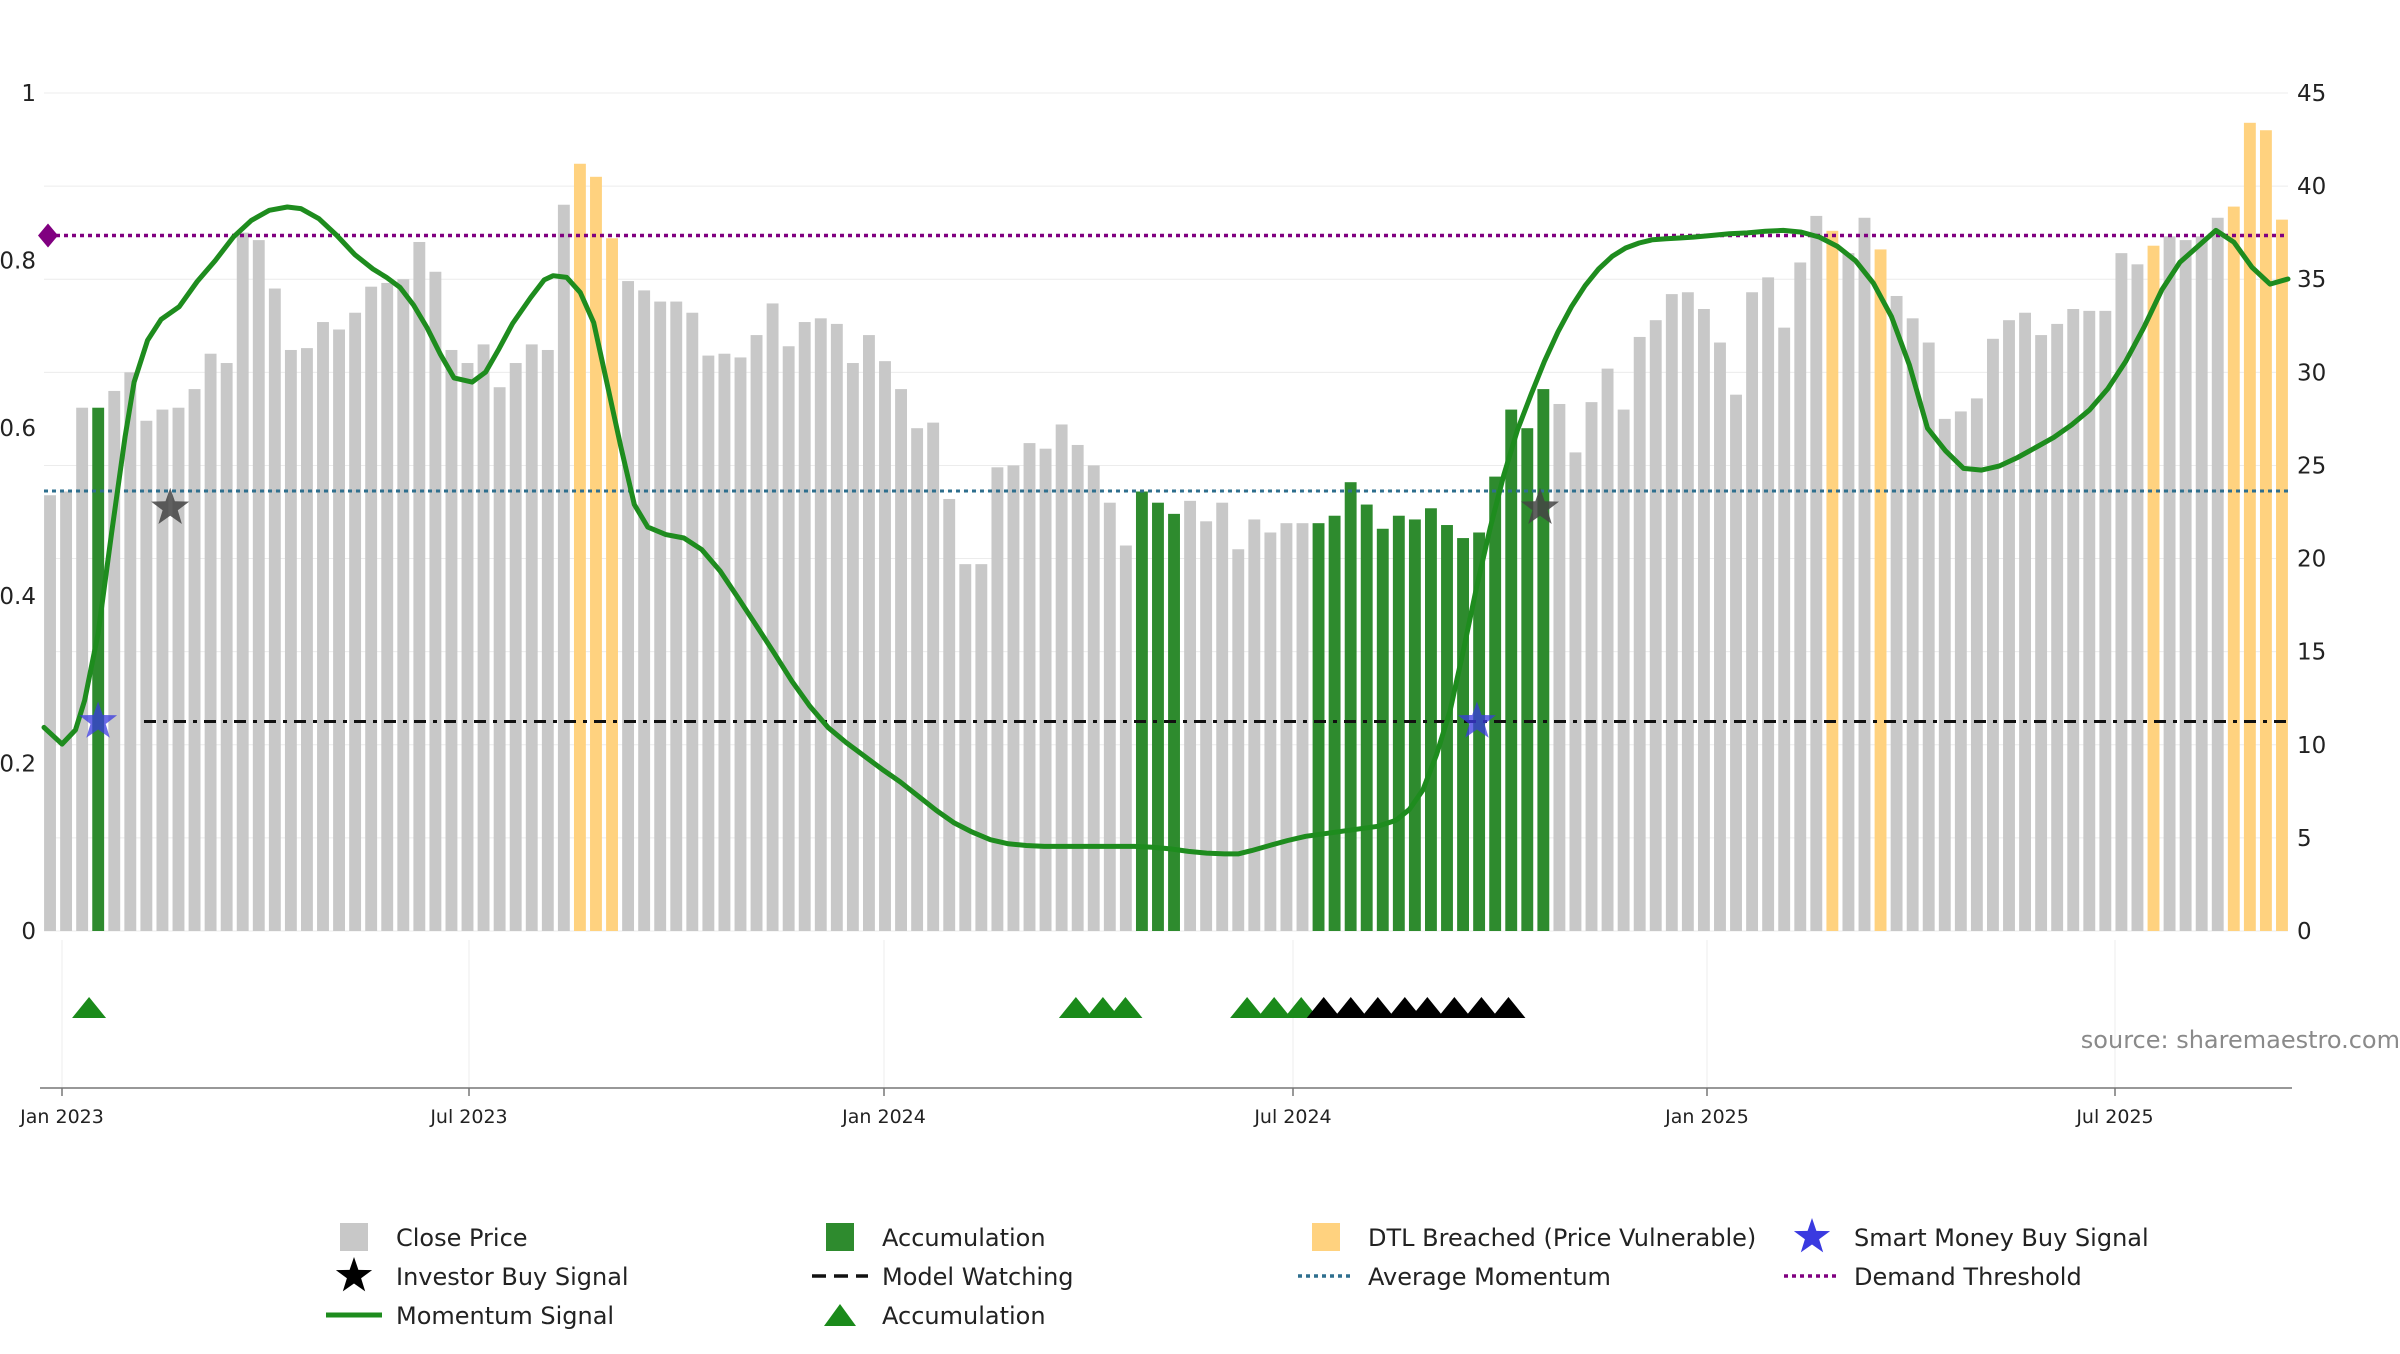  What do you see at coordinates (1292, 1117) in the screenshot?
I see `x-tick-label: Jul 2024` at bounding box center [1292, 1117].